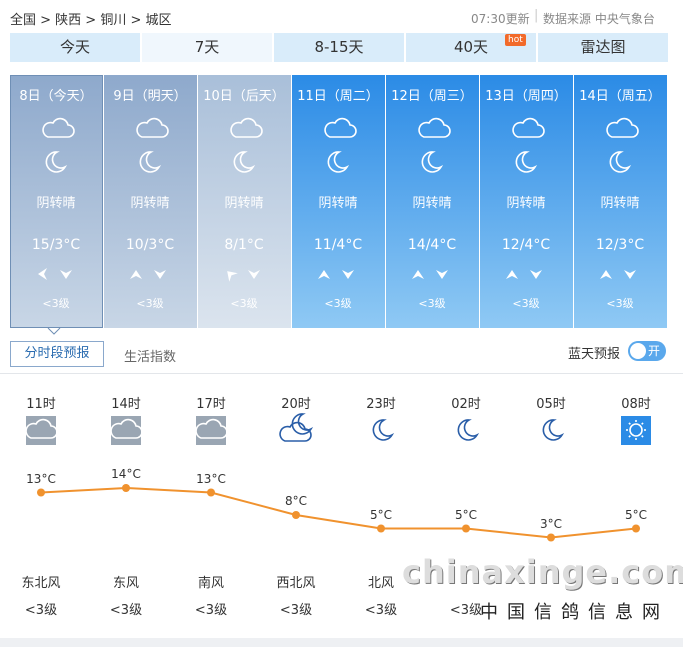 This screenshot has width=683, height=647. What do you see at coordinates (126, 474) in the screenshot?
I see `hour-temp-label: 14°C` at bounding box center [126, 474].